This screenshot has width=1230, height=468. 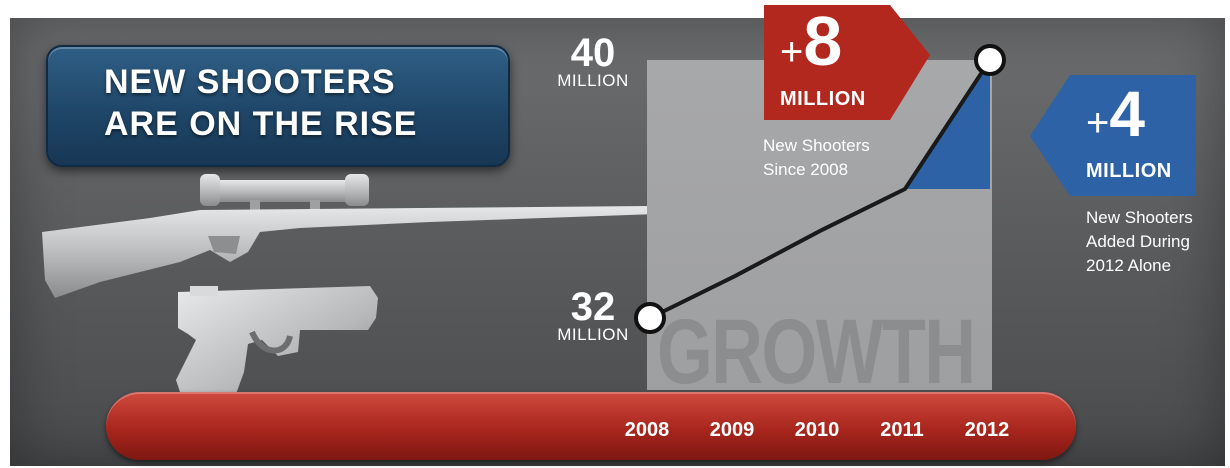 I want to click on callout-8-text: New Shooters Since 2008, so click(x=816, y=158).